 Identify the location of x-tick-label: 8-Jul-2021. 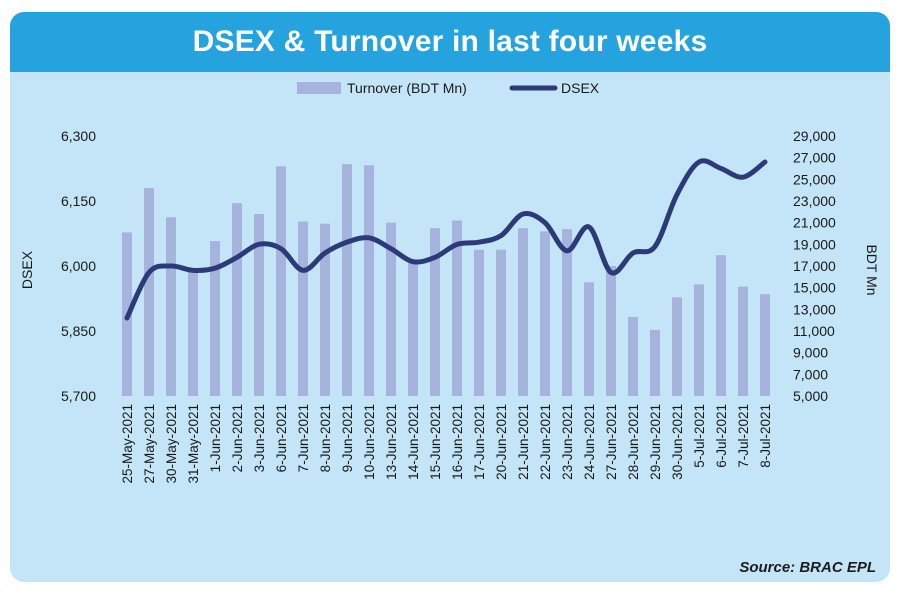
(765, 436).